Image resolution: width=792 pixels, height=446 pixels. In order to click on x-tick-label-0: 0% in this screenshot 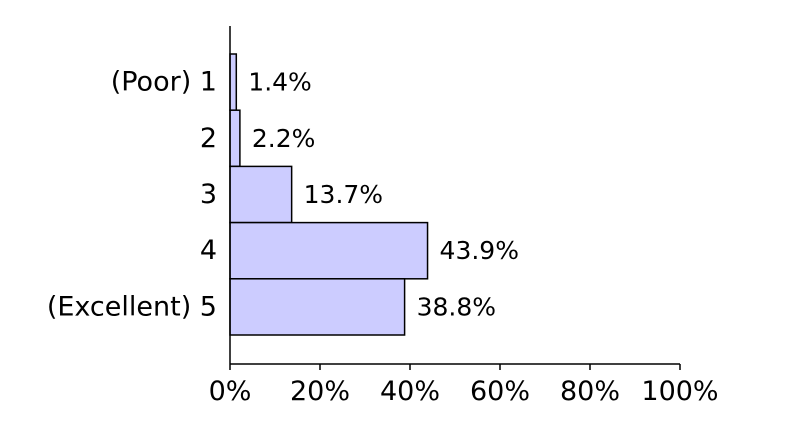, I will do `click(230, 391)`.